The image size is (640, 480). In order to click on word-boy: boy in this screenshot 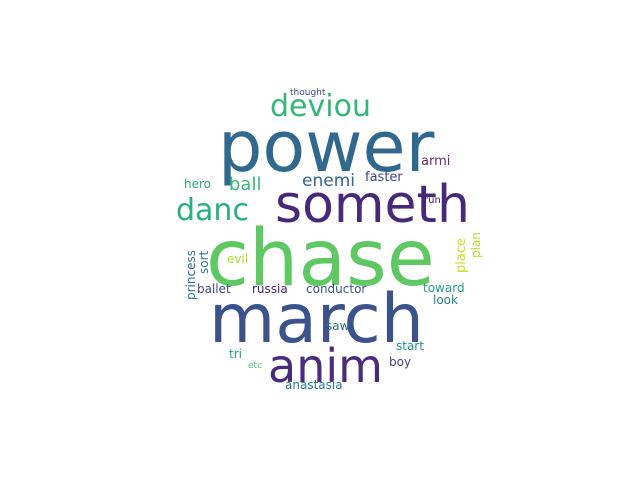, I will do `click(400, 362)`.